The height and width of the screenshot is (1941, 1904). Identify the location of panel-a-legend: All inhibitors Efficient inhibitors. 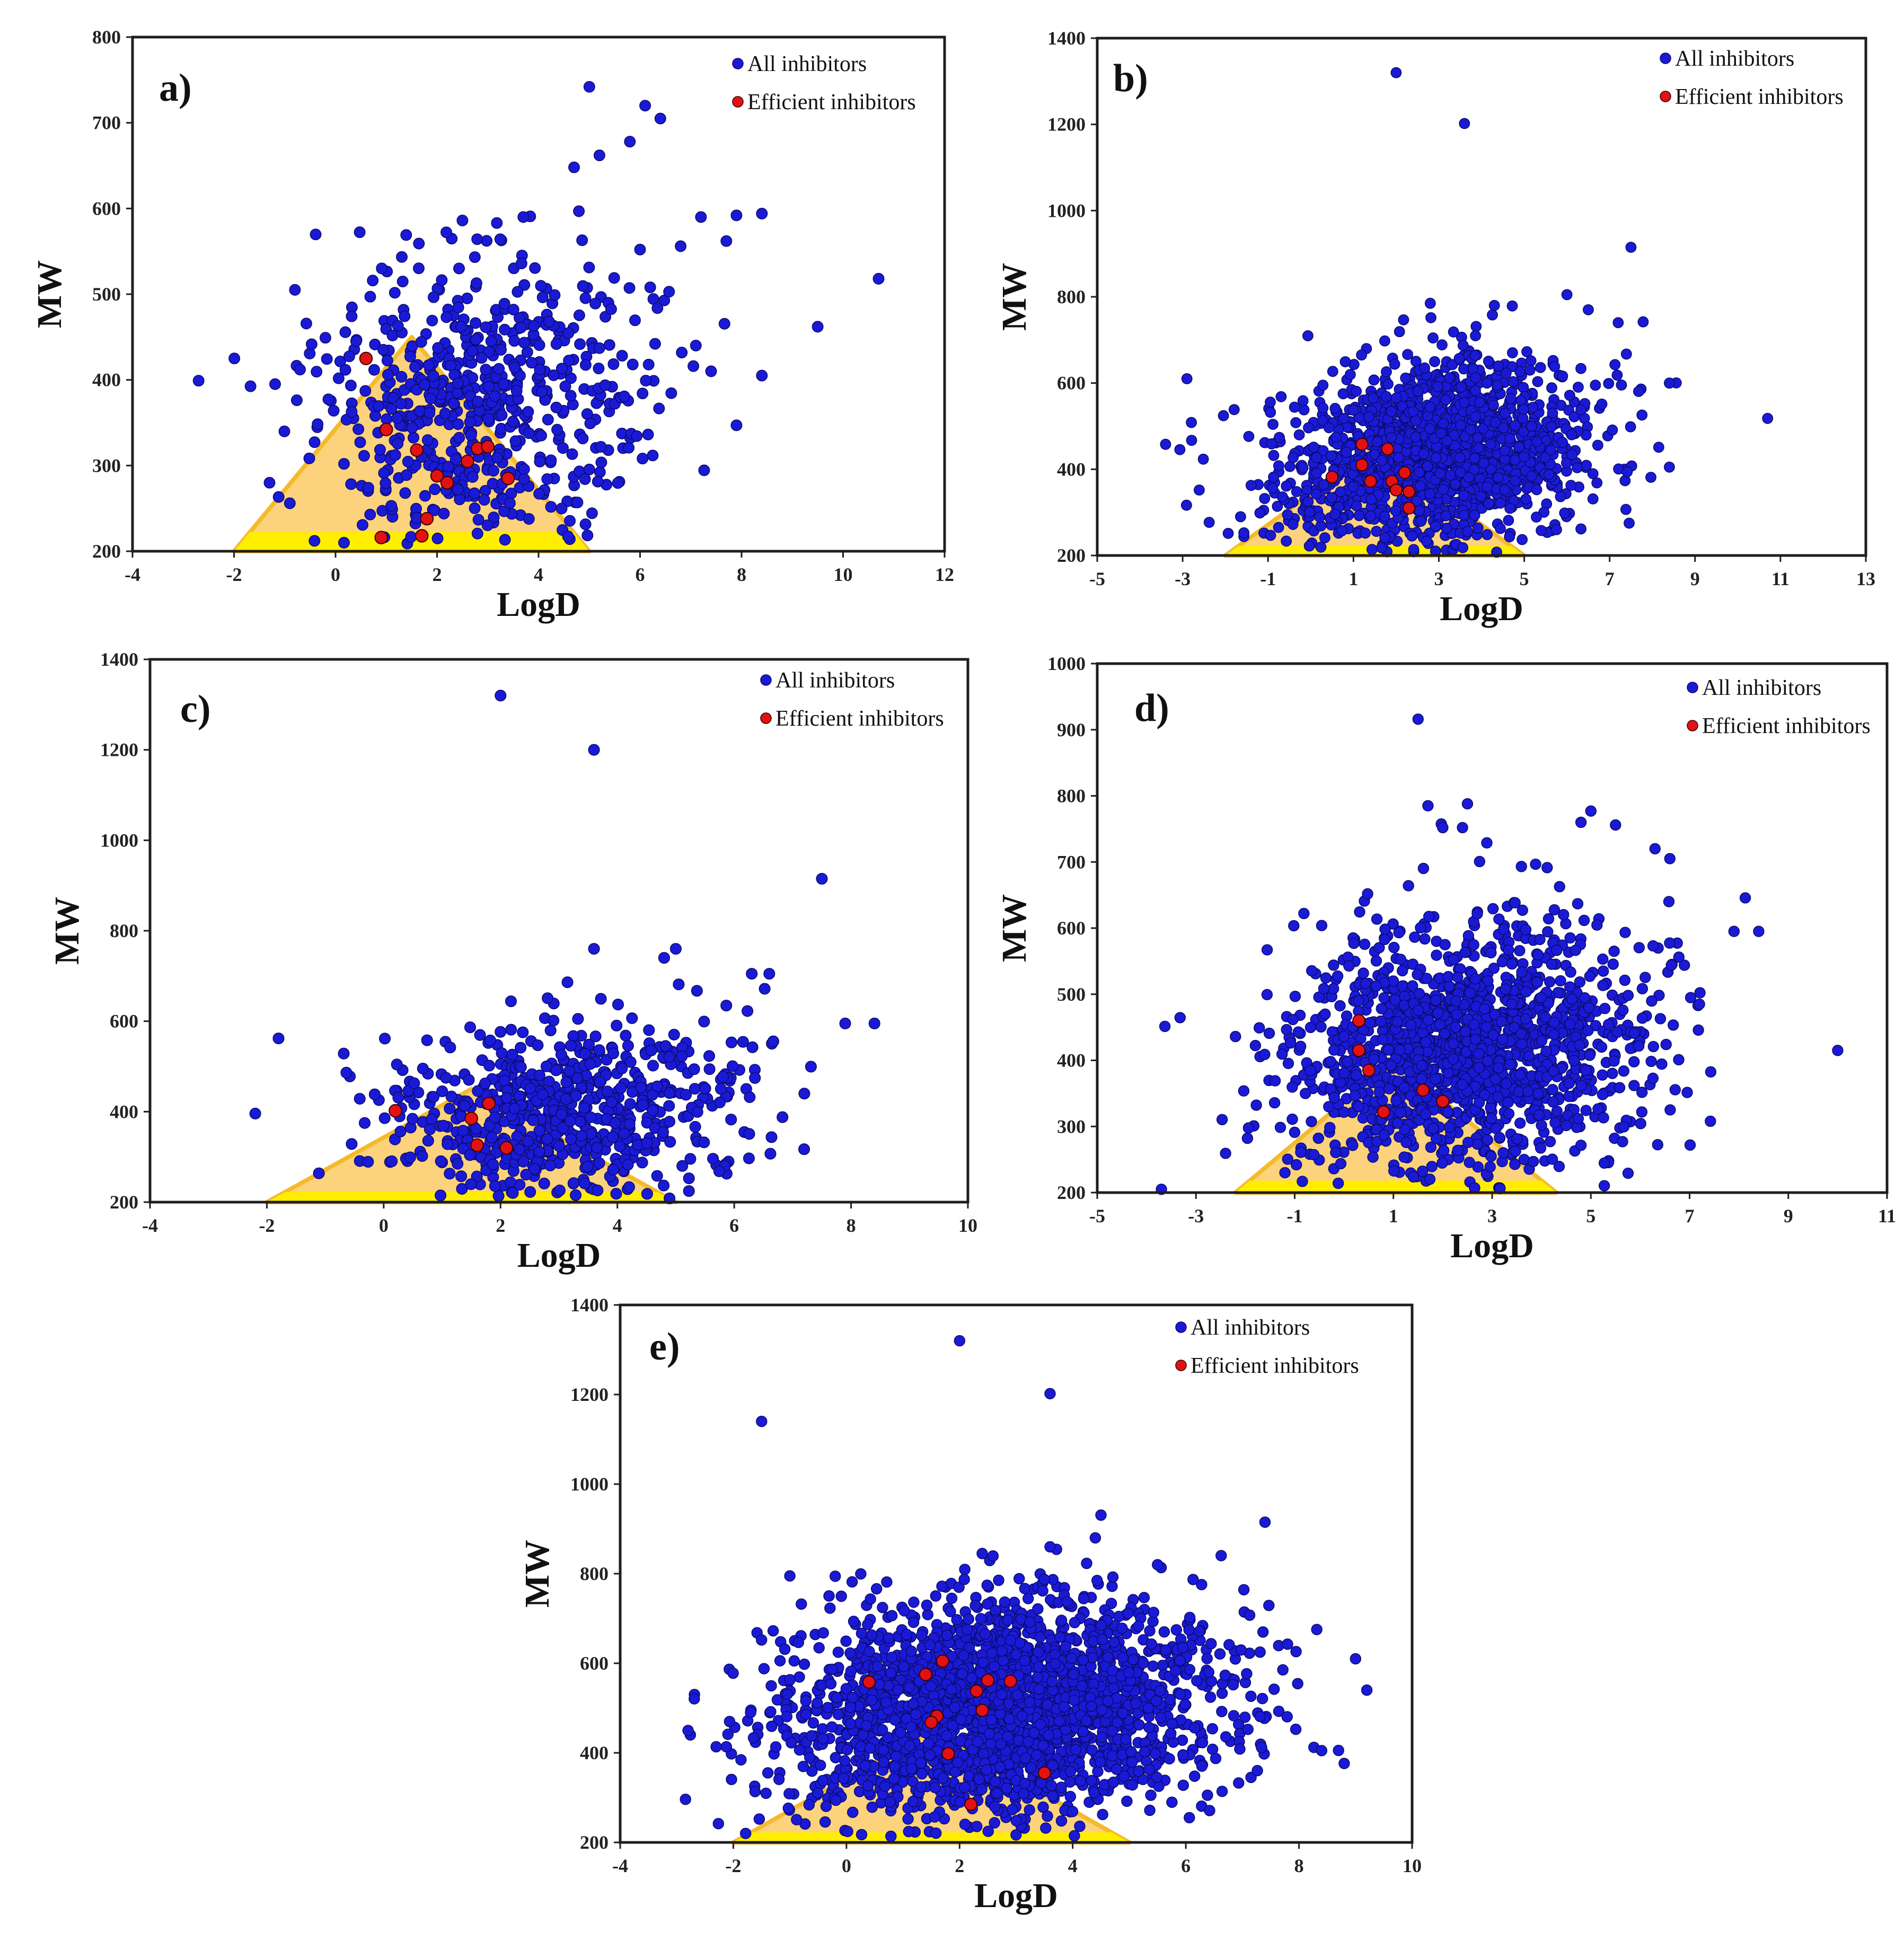
(824, 83).